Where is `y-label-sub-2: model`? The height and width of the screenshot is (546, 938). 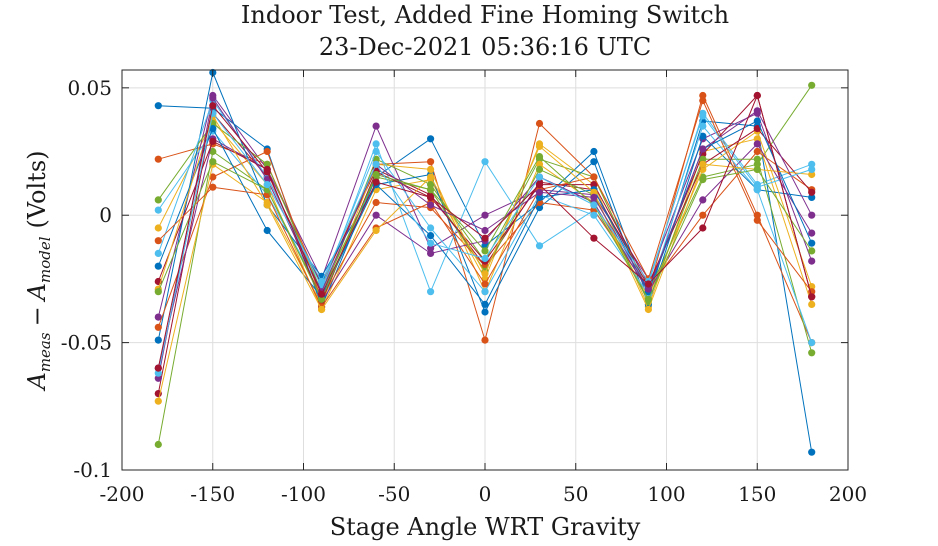
y-label-sub-2: model is located at coordinates (45, 259).